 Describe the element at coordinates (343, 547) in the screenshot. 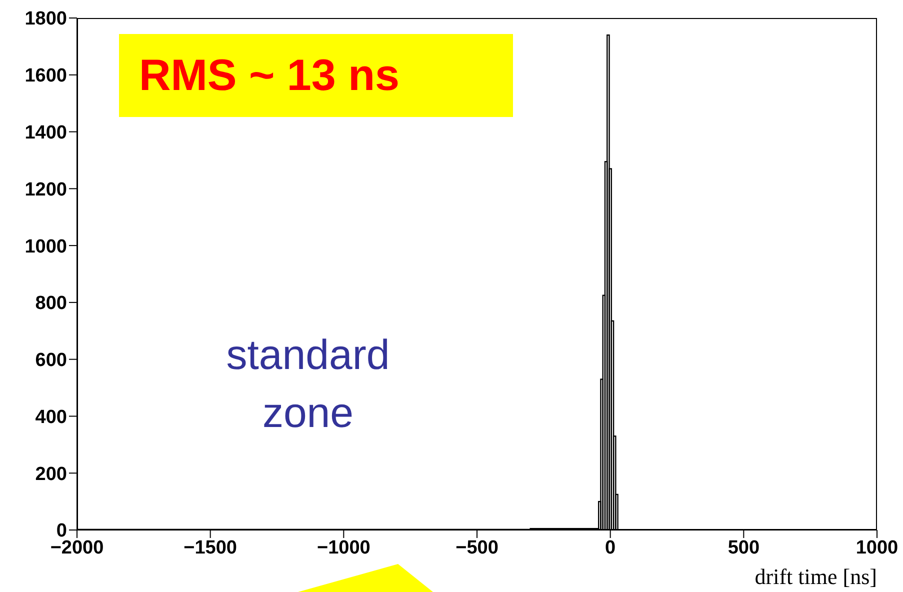

I see `x-tick-label: −1000` at that location.